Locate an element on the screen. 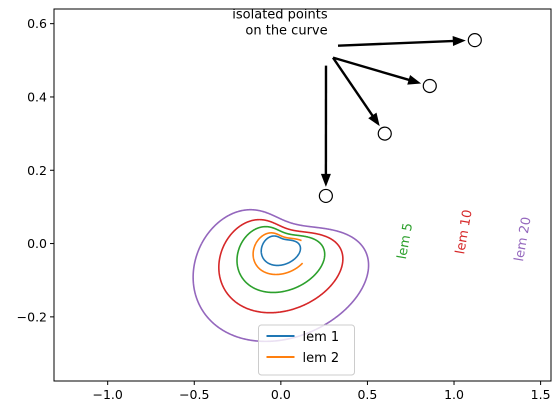 This screenshot has width=559, height=413. annotation-line-1: isolated points is located at coordinates (280, 14).